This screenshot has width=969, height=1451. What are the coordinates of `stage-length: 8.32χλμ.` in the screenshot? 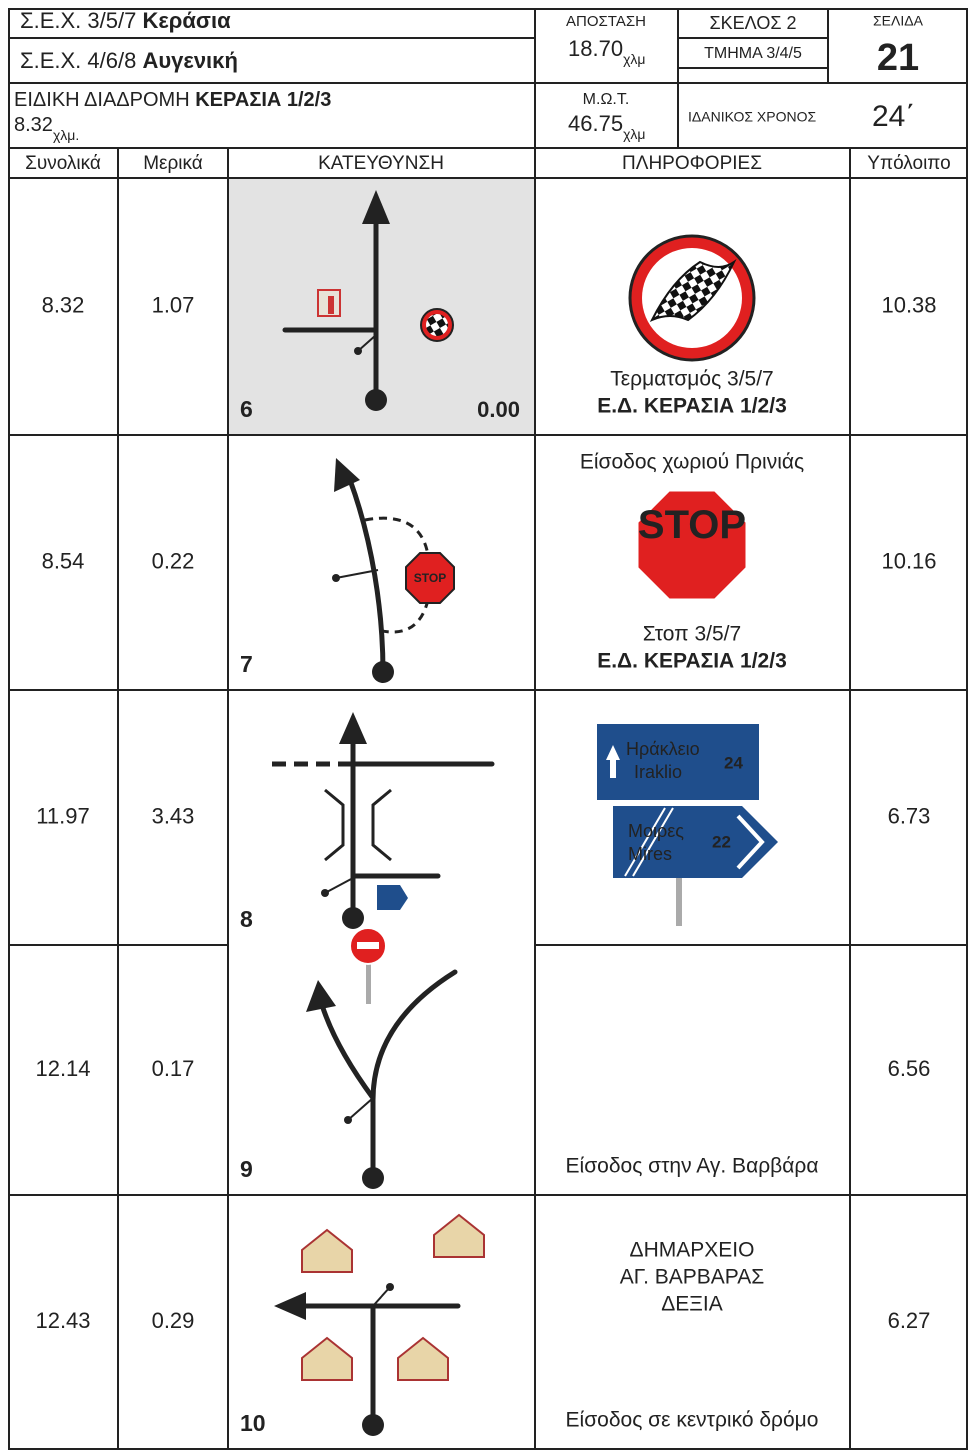 It's located at (46, 128).